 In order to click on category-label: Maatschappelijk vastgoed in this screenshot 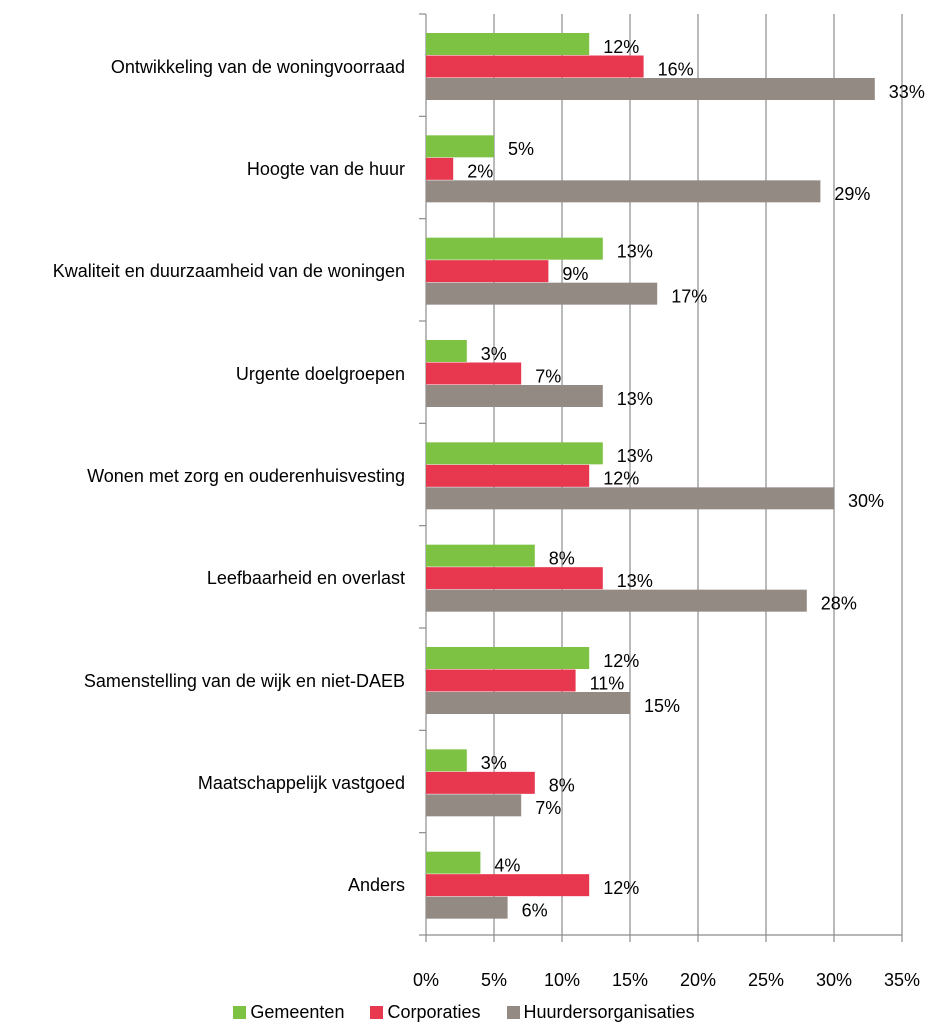, I will do `click(301, 783)`.